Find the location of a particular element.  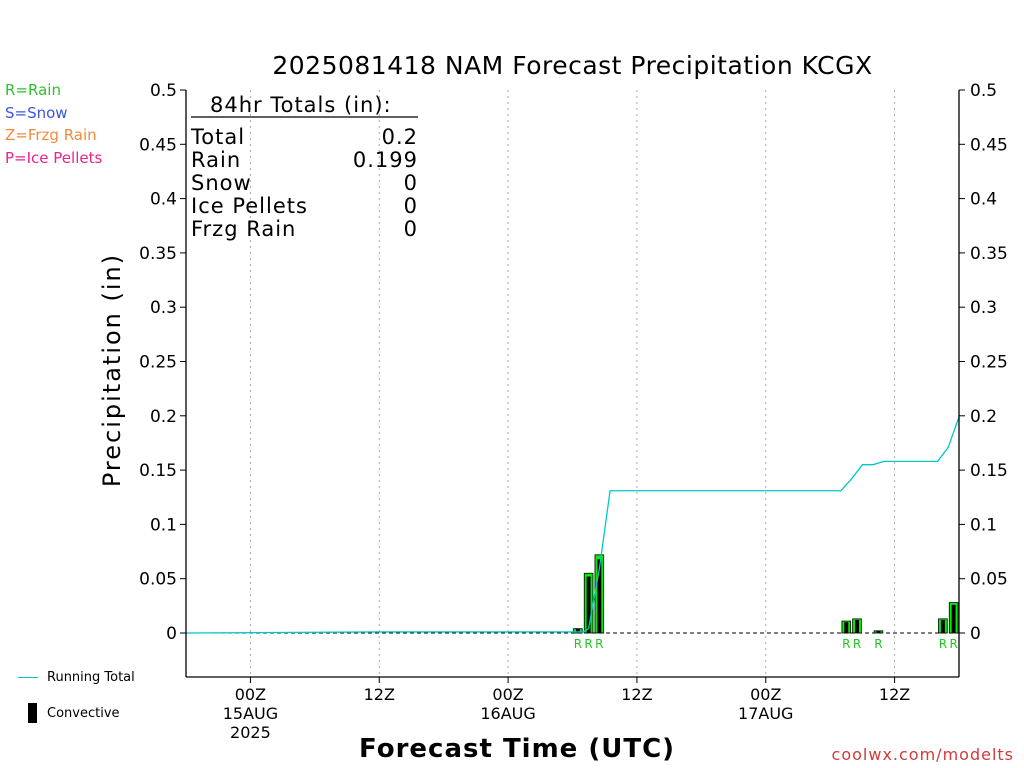

running-total-legend-label: Running Total is located at coordinates (91, 677).